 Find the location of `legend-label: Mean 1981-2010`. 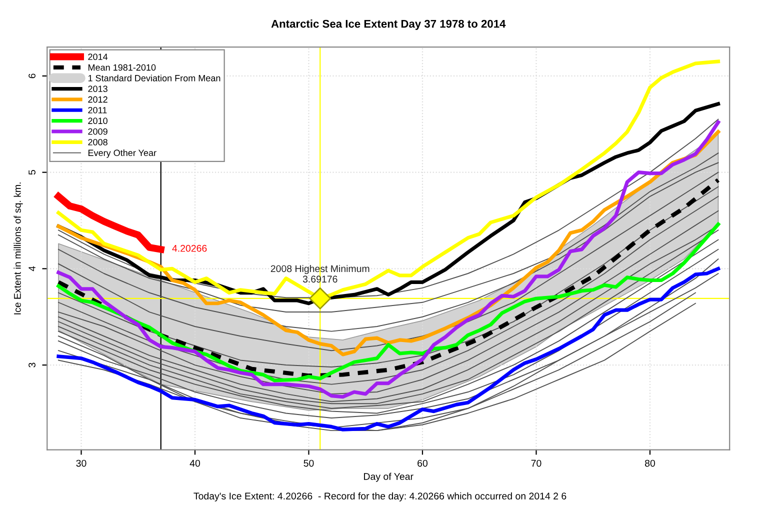

legend-label: Mean 1981-2010 is located at coordinates (122, 67).